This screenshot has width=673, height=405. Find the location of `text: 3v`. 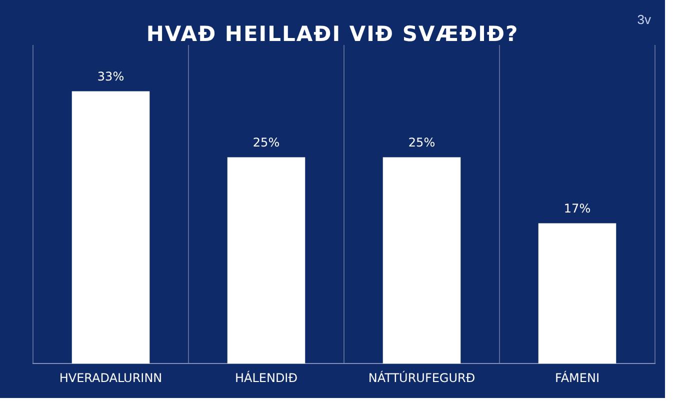

text: 3v is located at coordinates (644, 19).